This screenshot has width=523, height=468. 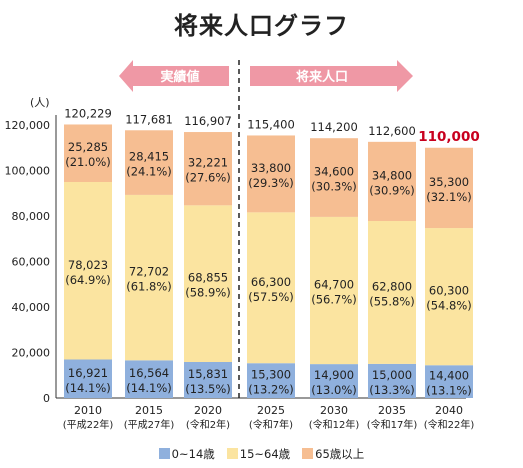 I want to click on bar-value-label: 64,700, so click(x=334, y=285).